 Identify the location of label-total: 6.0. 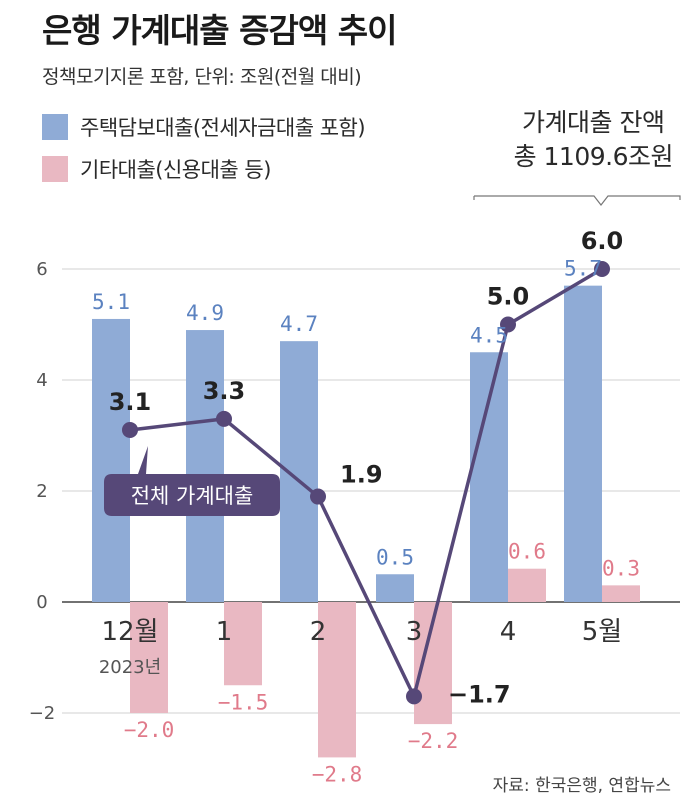
(602, 241).